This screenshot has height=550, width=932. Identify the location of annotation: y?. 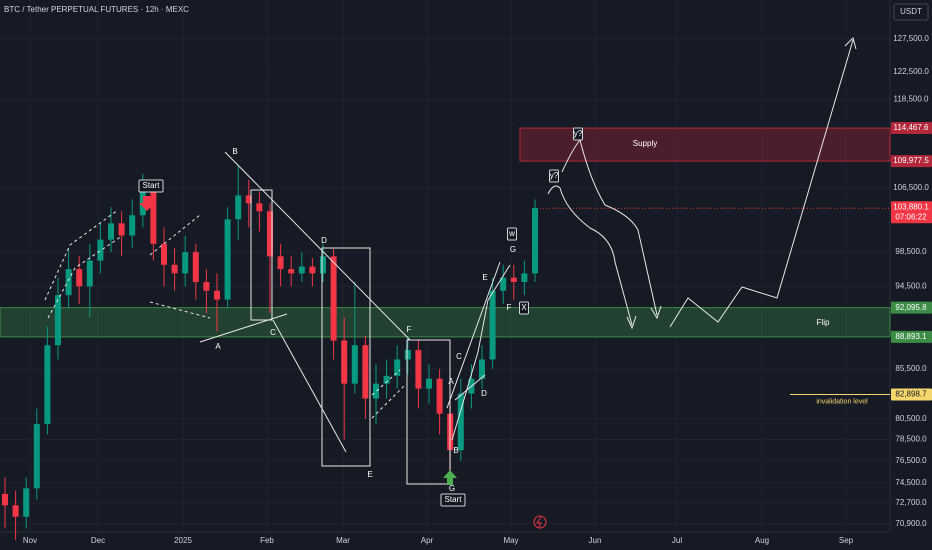
(554, 175).